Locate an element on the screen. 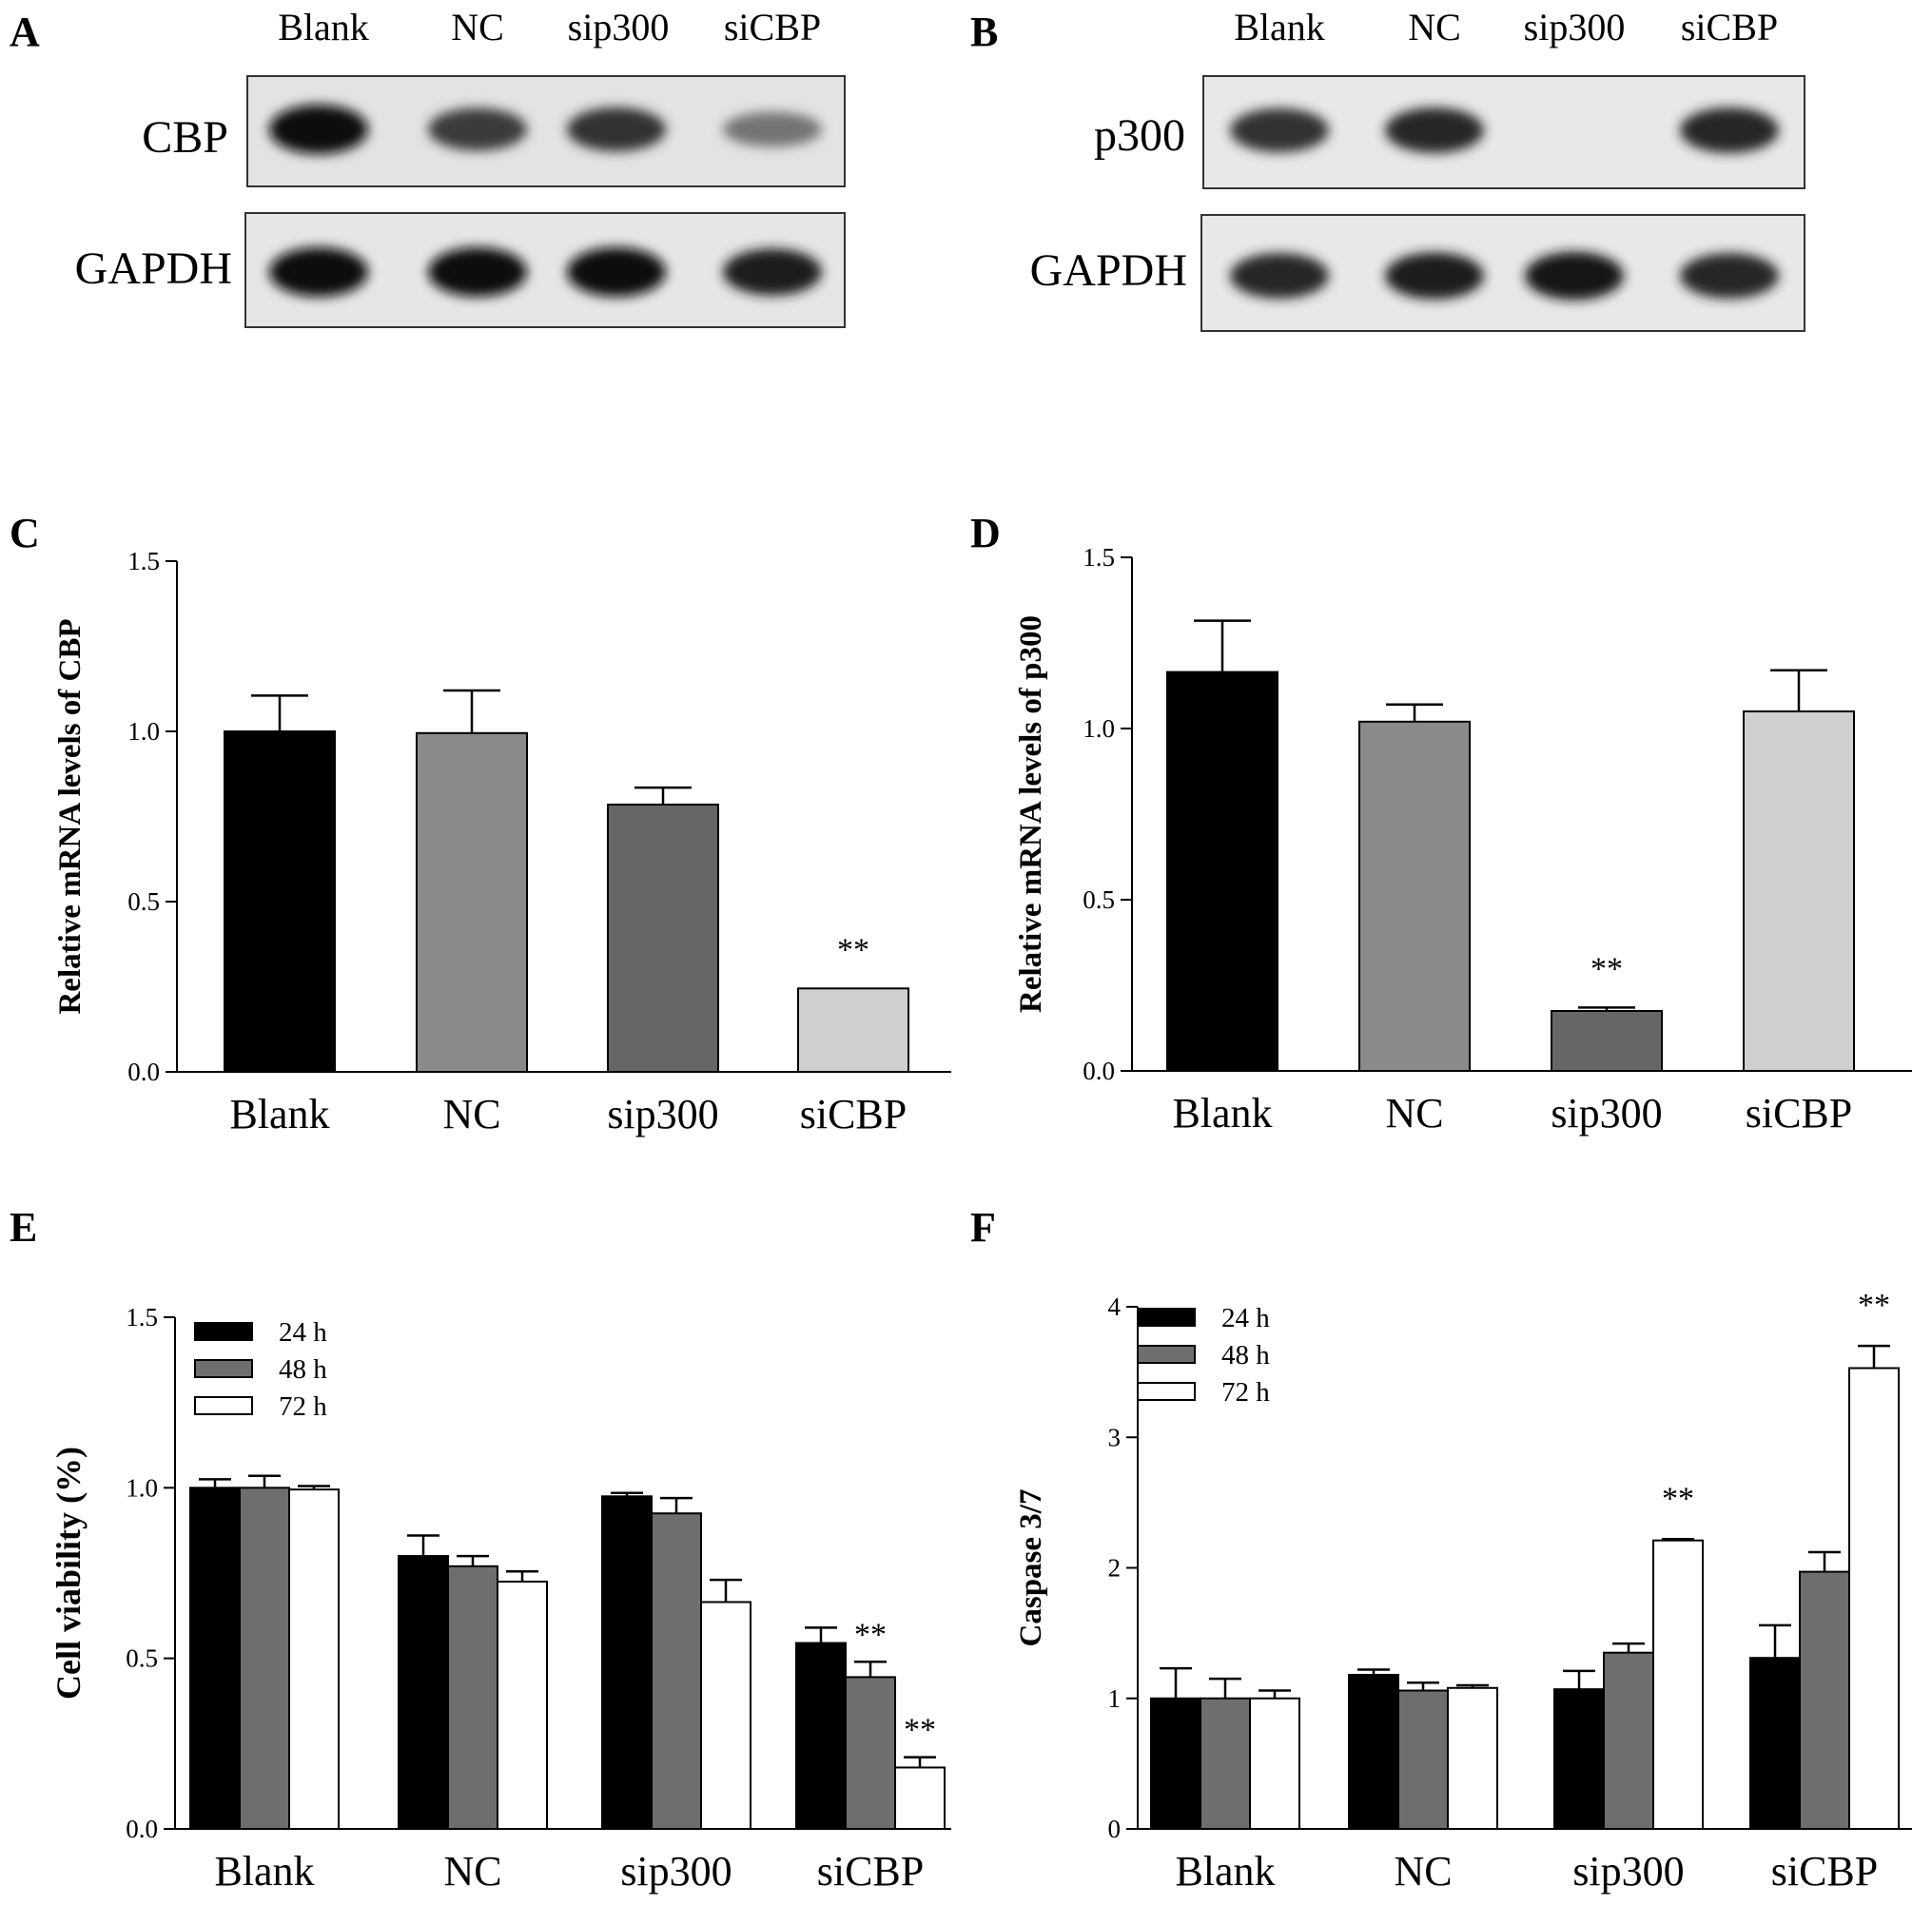  x-tick-label-e-nc: NC is located at coordinates (472, 1872).